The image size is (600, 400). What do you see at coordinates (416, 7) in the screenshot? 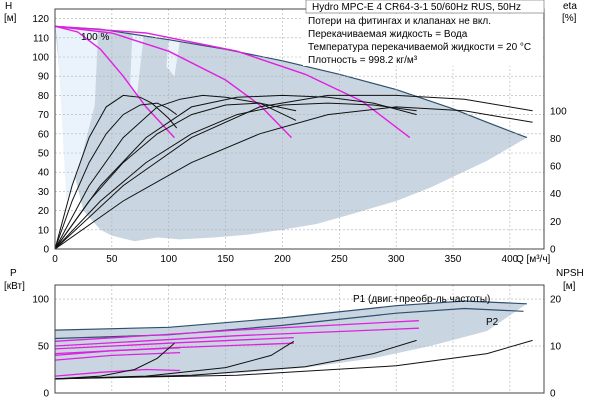
I see `chart-title: Hydro MPC-E 4 CR64-3-1 50/60Hz RUS, 50Hz` at bounding box center [416, 7].